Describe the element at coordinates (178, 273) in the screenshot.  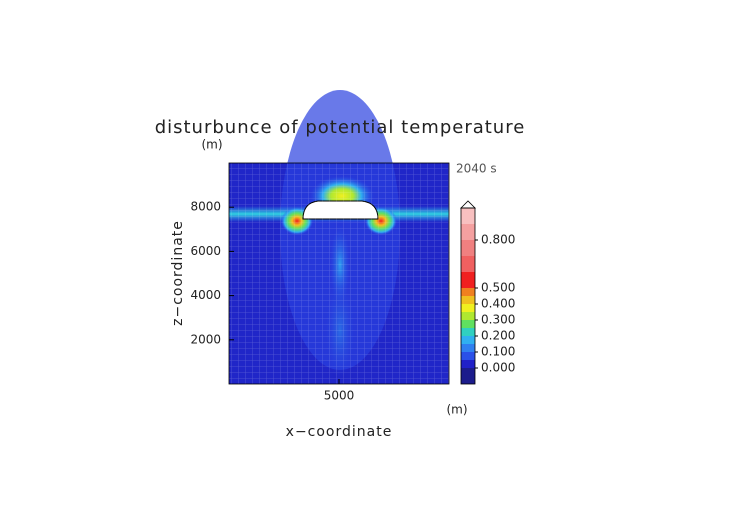
I see `y-axis-label: z−coordinate` at that location.